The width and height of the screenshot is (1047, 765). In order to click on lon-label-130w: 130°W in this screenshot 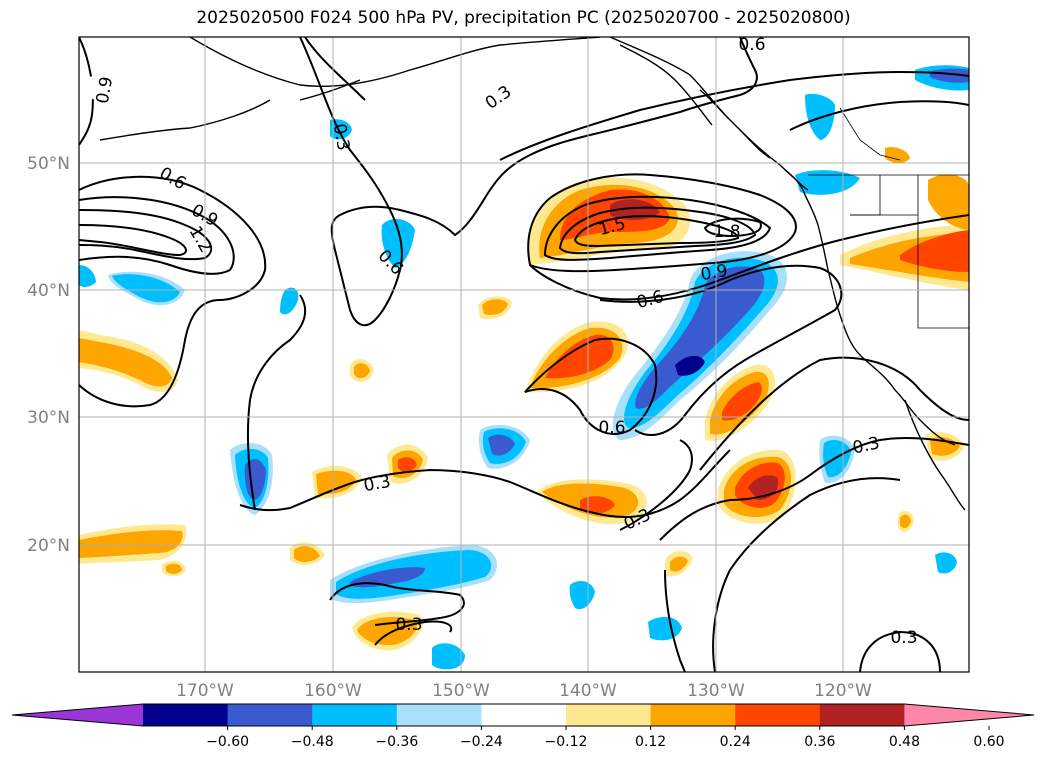, I will do `click(716, 691)`.